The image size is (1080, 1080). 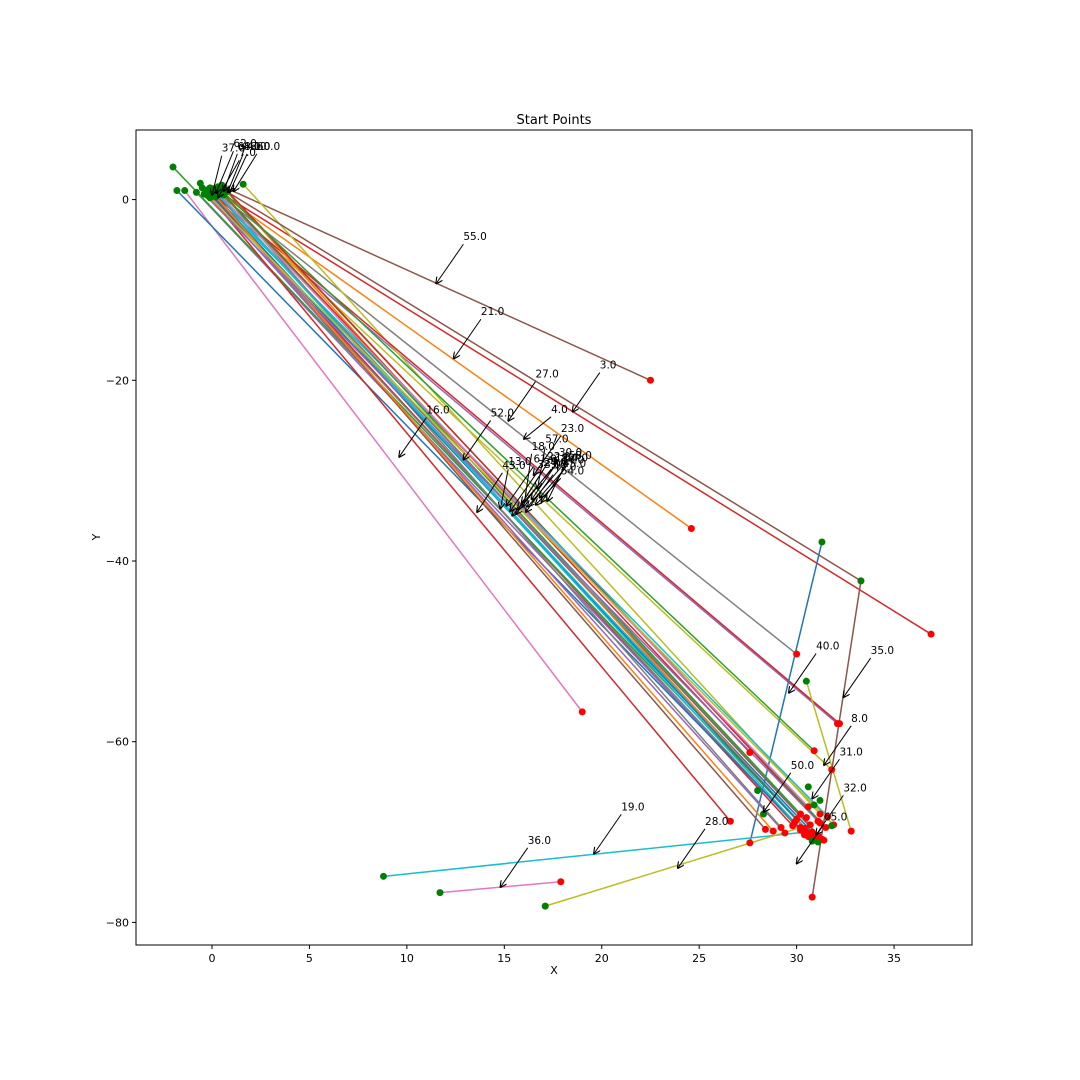 What do you see at coordinates (750, 843) in the screenshot?
I see `end-point-50.0` at bounding box center [750, 843].